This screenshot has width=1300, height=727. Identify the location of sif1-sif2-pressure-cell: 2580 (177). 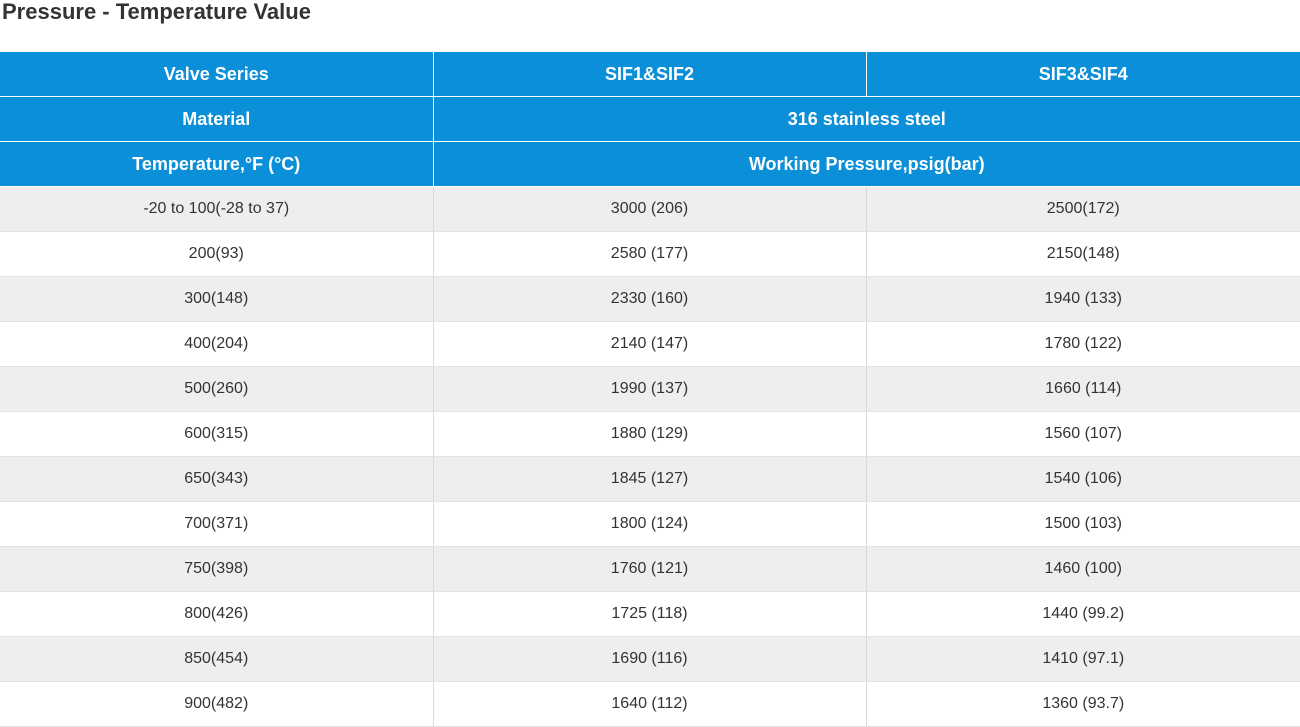
(650, 254).